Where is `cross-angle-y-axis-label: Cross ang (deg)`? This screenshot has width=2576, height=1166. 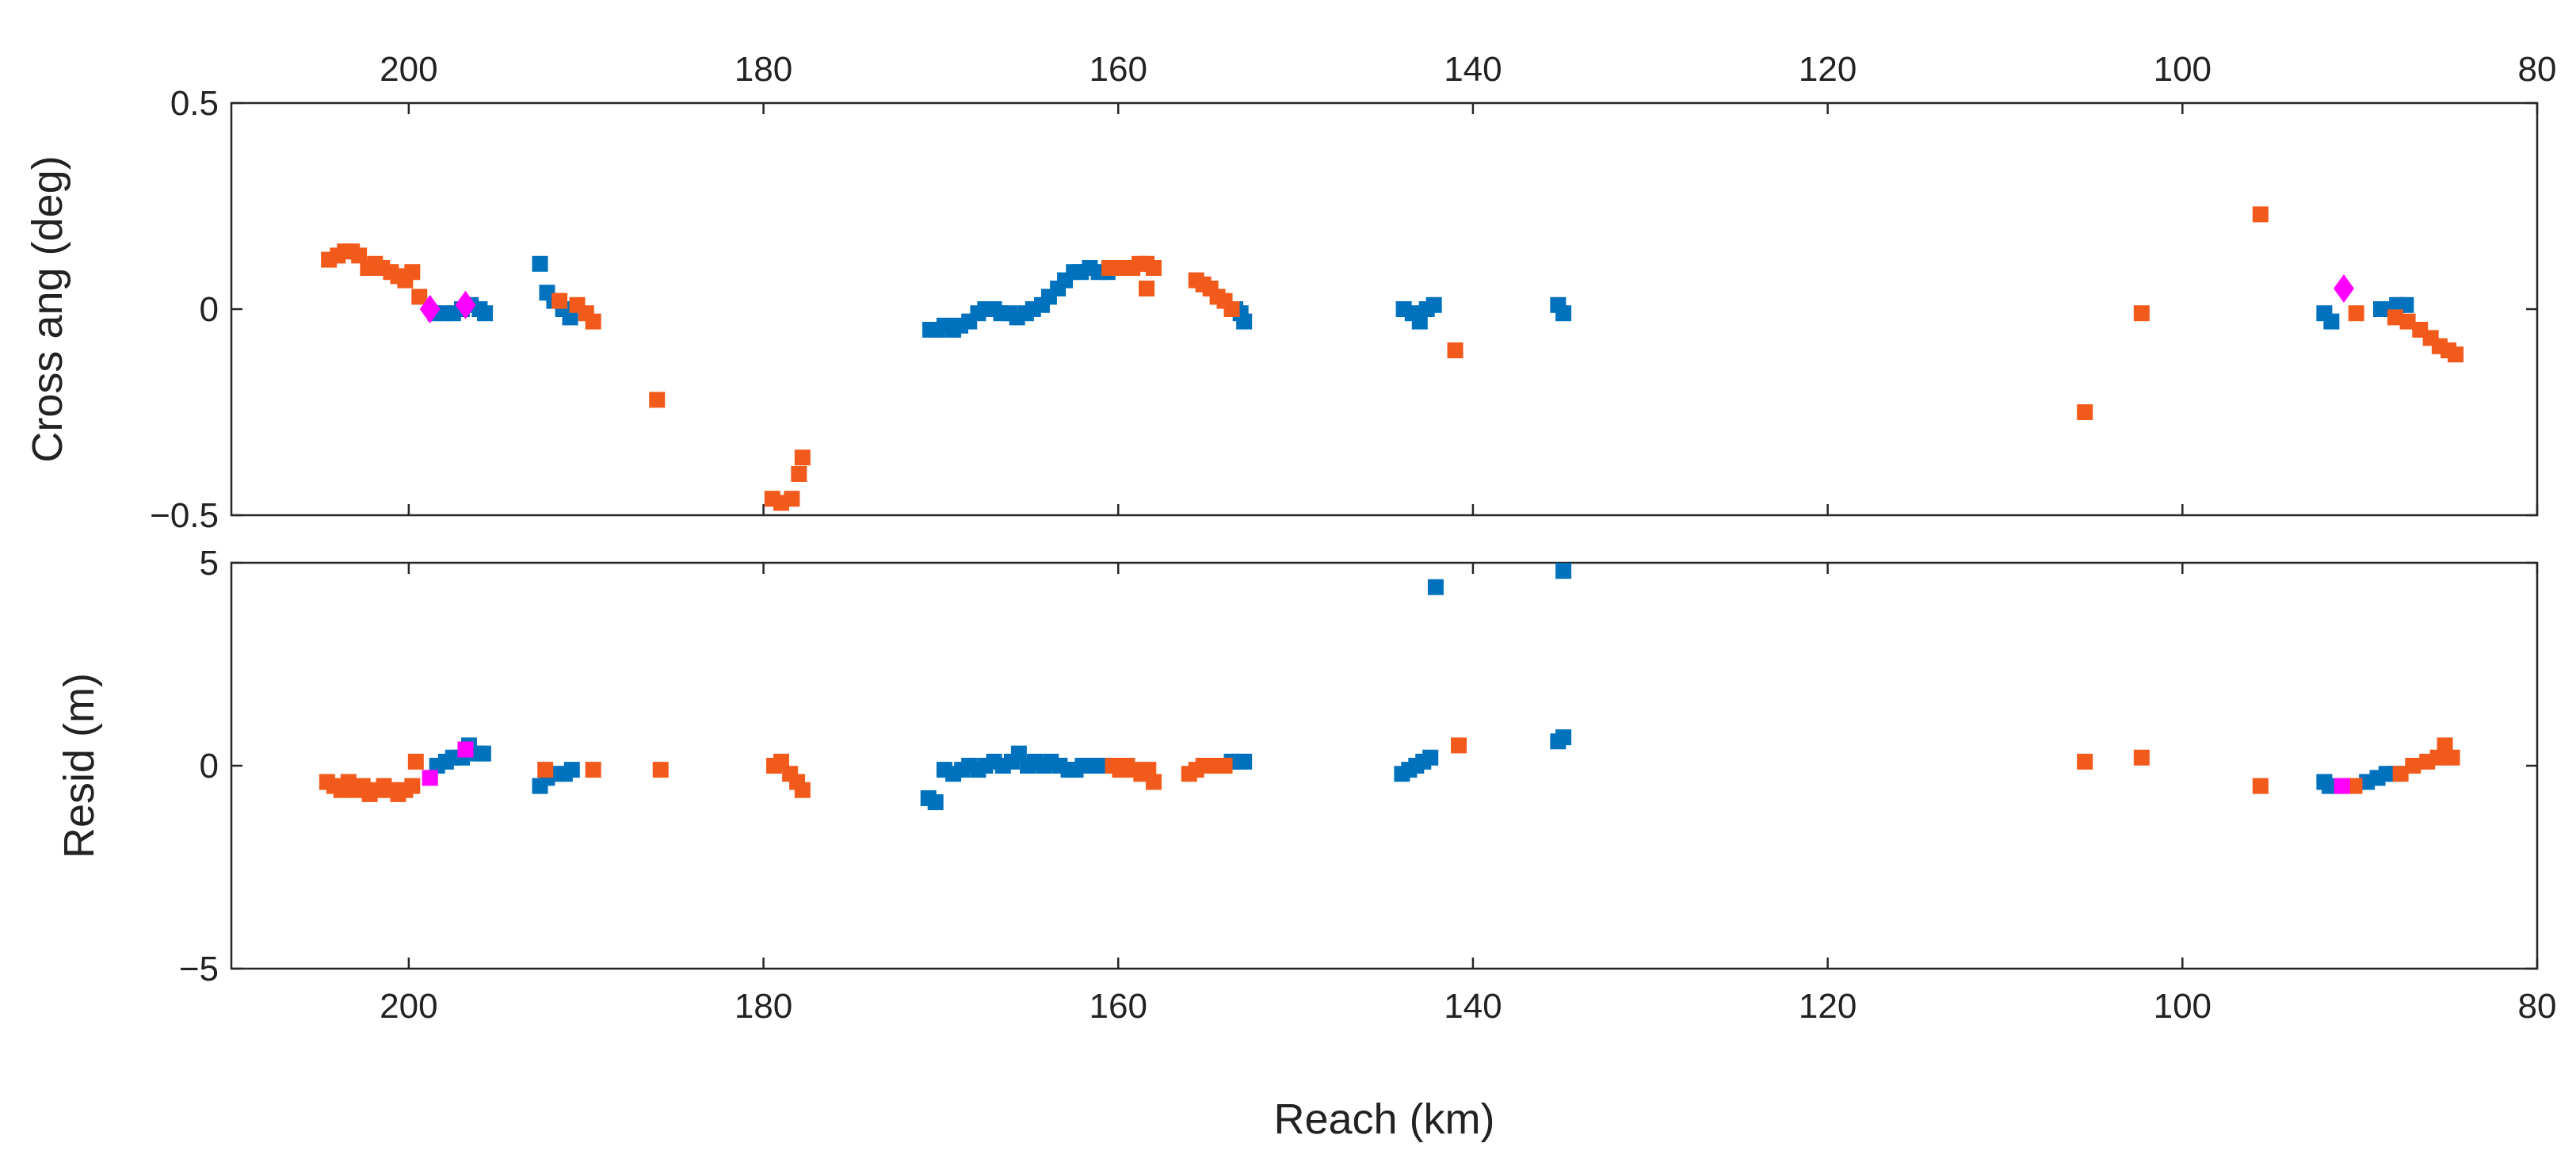 cross-angle-y-axis-label: Cross ang (deg) is located at coordinates (47, 308).